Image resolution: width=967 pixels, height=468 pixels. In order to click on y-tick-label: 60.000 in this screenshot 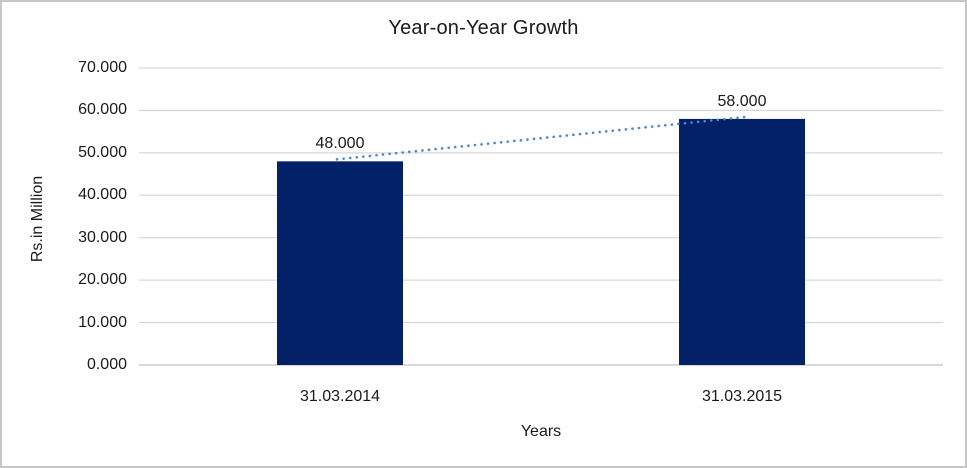, I will do `click(102, 110)`.